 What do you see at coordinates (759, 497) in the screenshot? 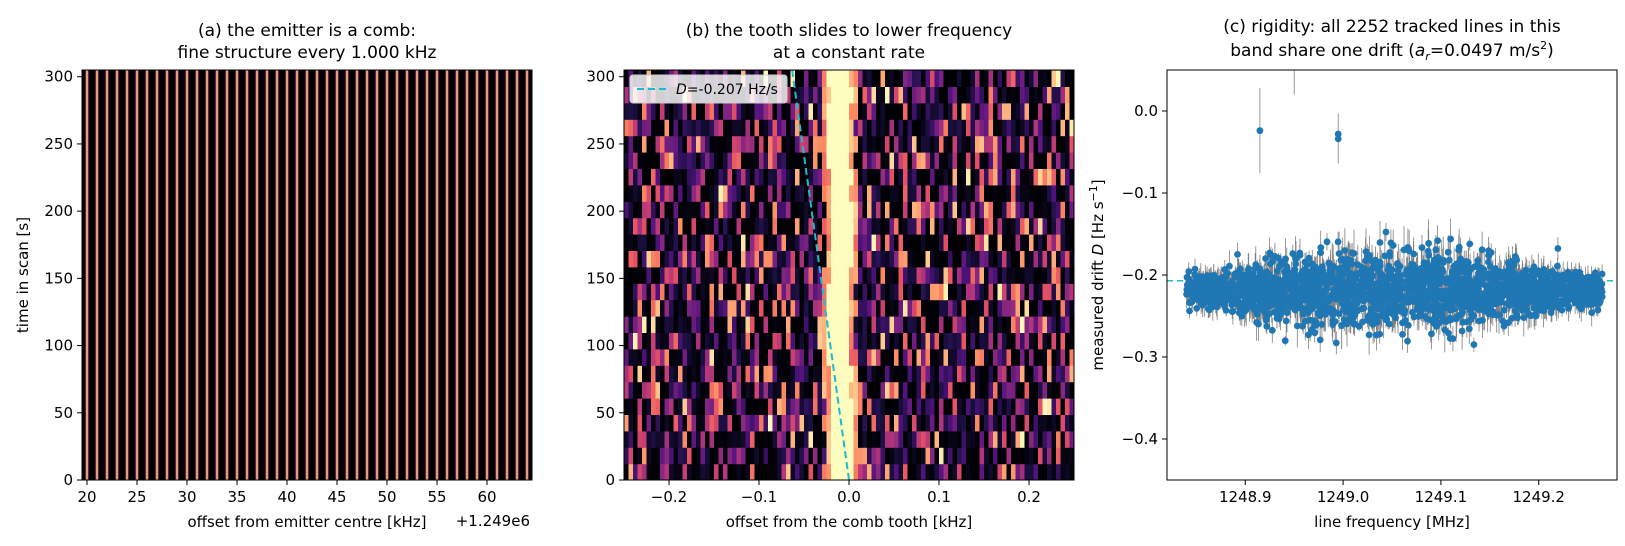
I see `x-tick-label: −0.1` at bounding box center [759, 497].